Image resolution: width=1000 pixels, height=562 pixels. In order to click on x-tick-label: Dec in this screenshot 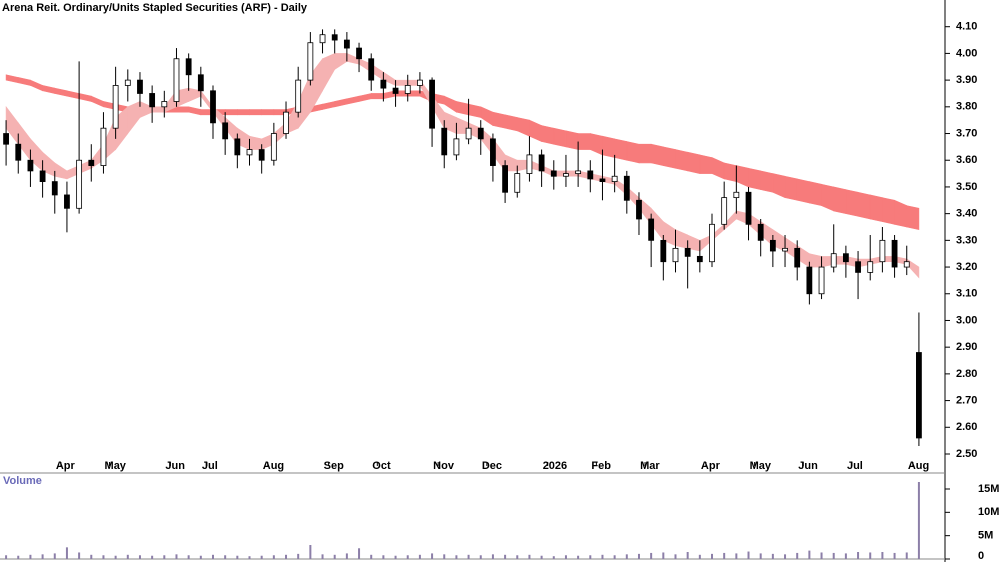, I will do `click(492, 466)`.